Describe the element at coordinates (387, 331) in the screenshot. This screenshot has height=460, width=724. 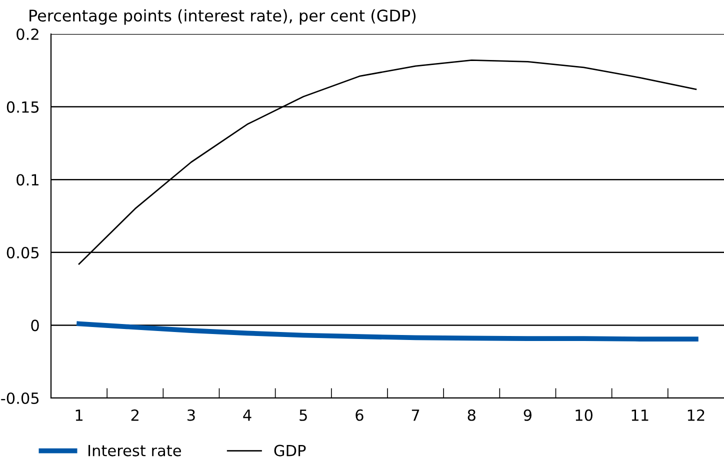
I see `line-series` at that location.